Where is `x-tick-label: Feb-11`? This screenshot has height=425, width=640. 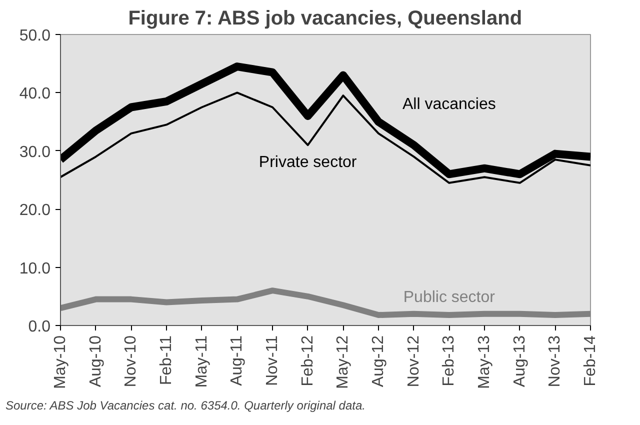 x-tick-label: Feb-11 is located at coordinates (166, 360).